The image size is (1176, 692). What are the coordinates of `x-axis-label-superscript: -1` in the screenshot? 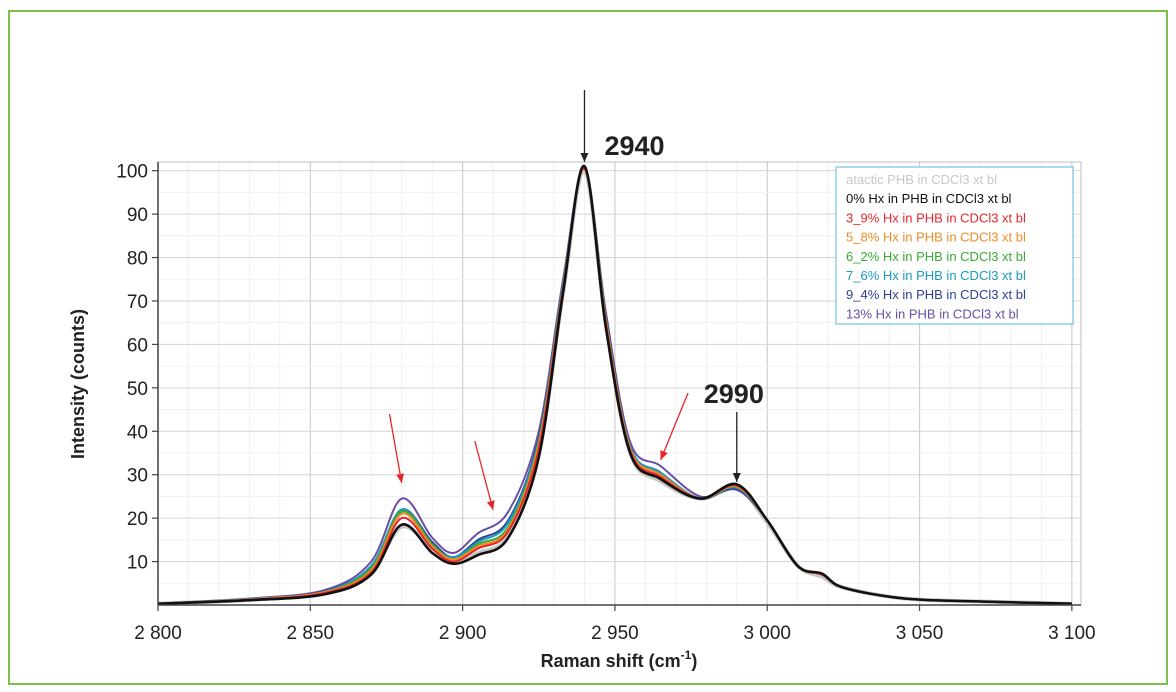 It's located at (686, 655).